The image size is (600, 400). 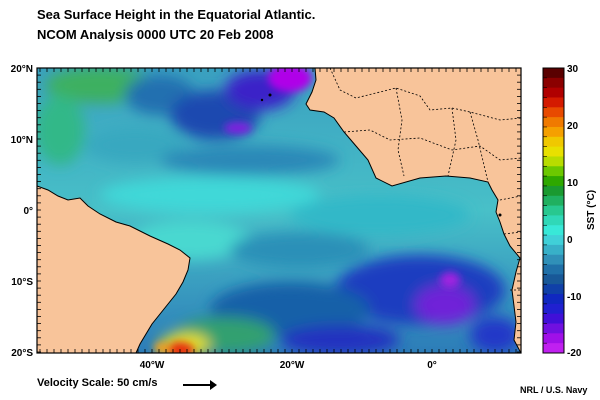 I want to click on map-title-line2: NCOM Analysis 0000 UTC 20 Feb 2008, so click(x=155, y=34).